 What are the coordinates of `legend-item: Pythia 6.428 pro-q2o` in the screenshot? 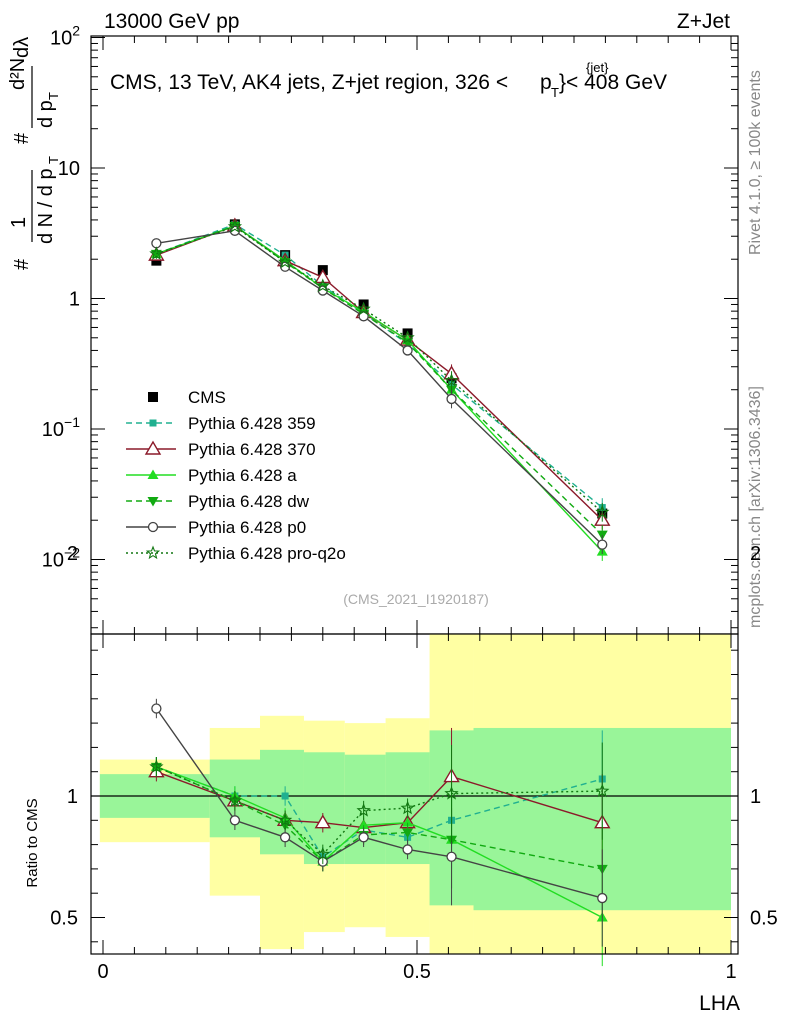 It's located at (236, 553).